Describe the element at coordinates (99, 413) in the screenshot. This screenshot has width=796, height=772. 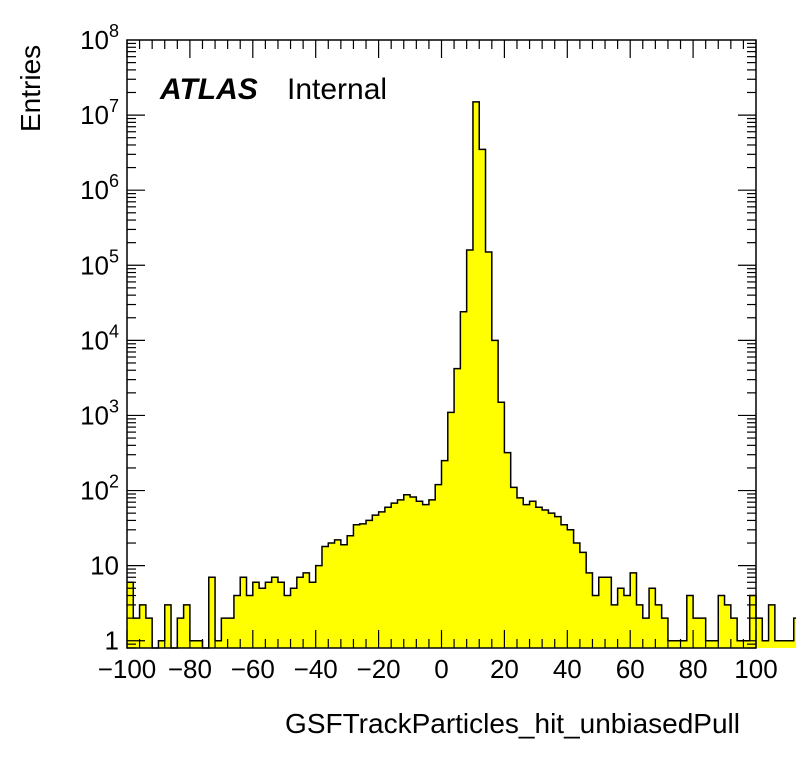
I see `y-tick-label: 10³` at that location.